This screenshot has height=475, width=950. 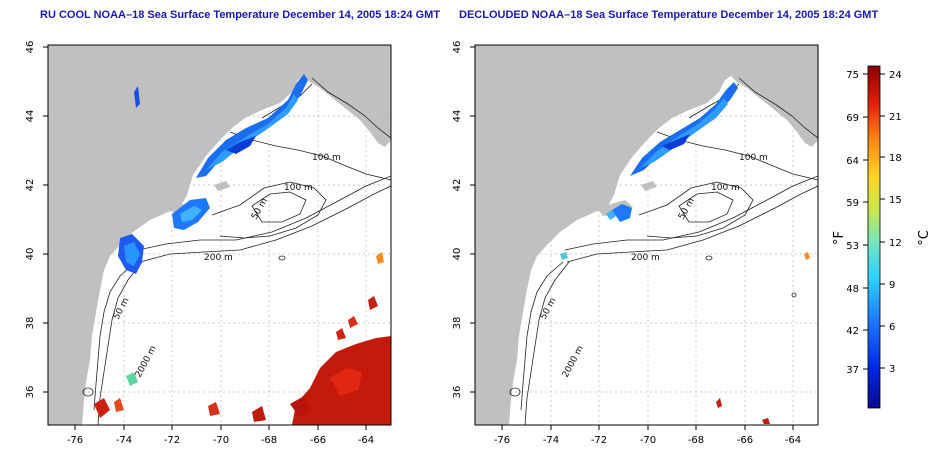 What do you see at coordinates (895, 243) in the screenshot?
I see `celsius-tick: 12` at bounding box center [895, 243].